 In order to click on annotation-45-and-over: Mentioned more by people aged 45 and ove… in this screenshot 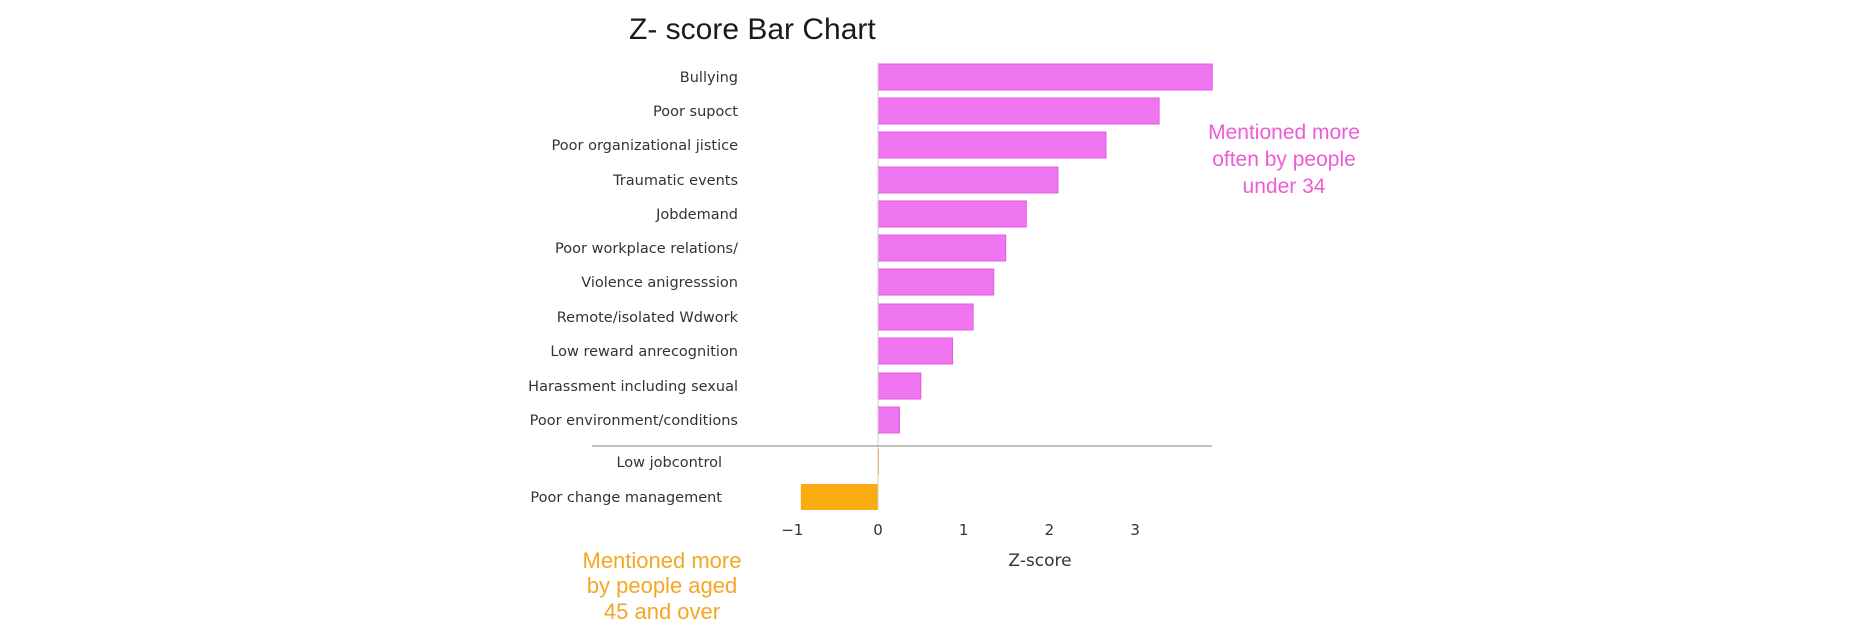, I will do `click(662, 586)`.